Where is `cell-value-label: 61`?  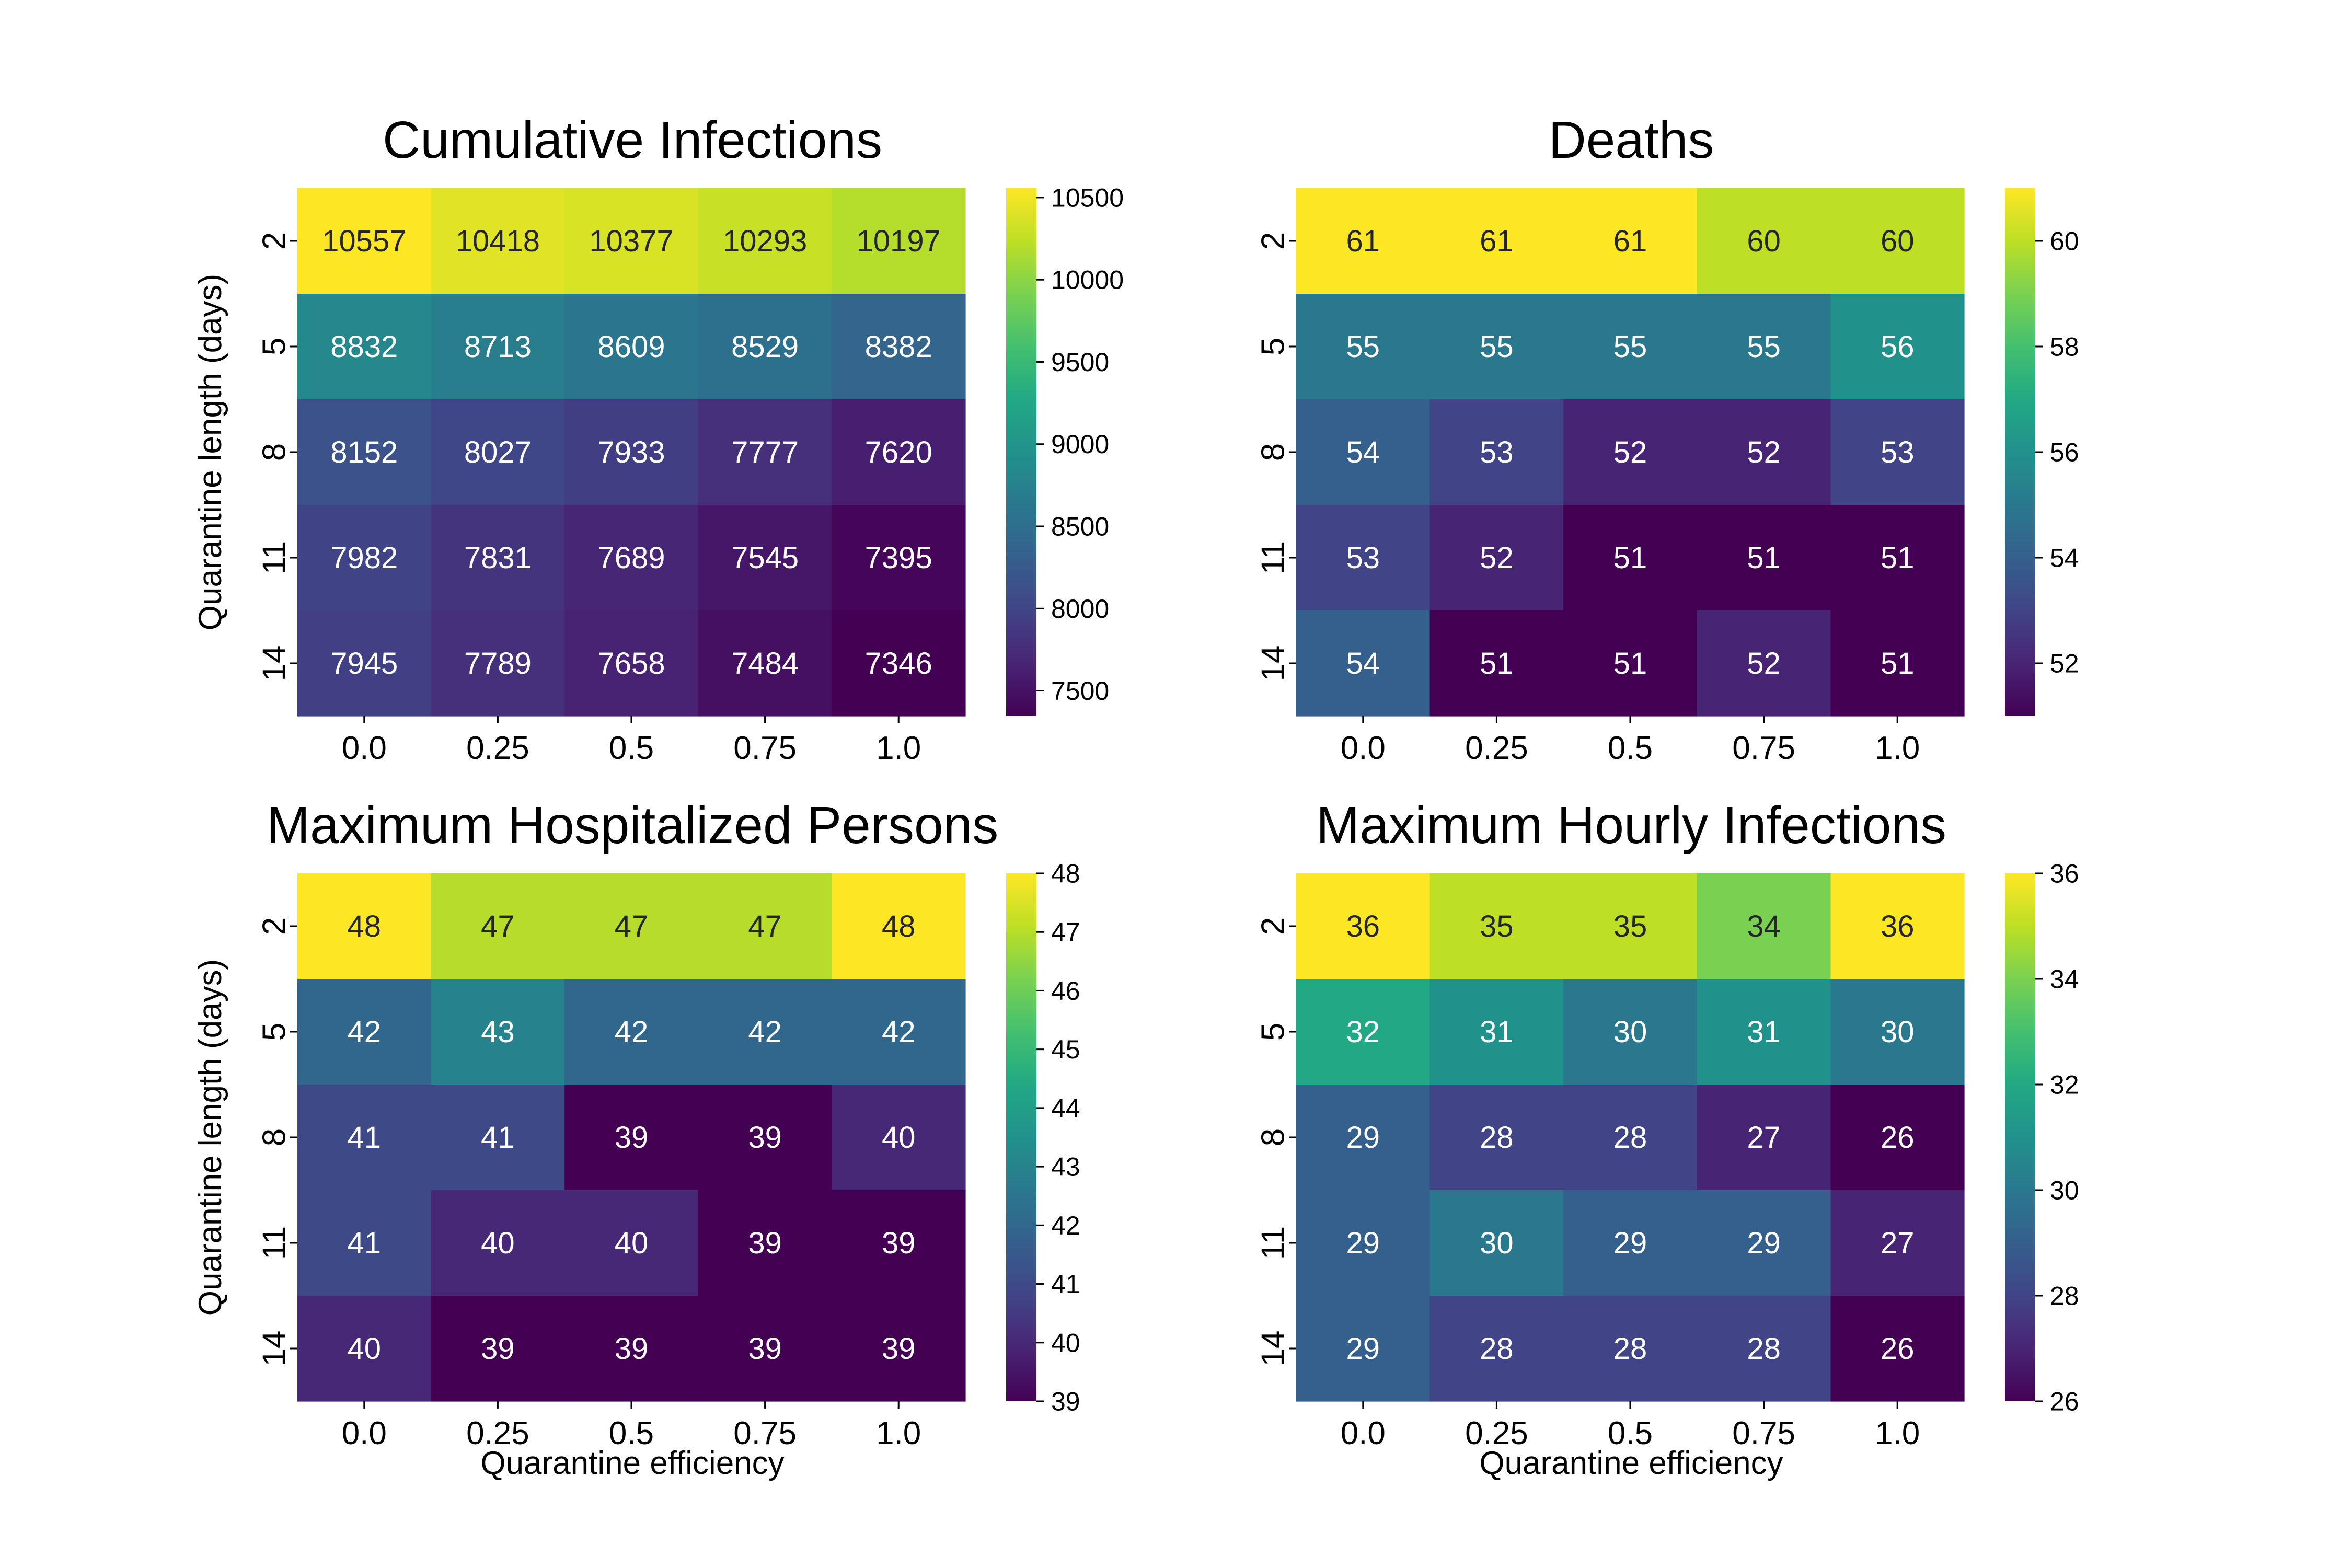 cell-value-label: 61 is located at coordinates (1363, 241).